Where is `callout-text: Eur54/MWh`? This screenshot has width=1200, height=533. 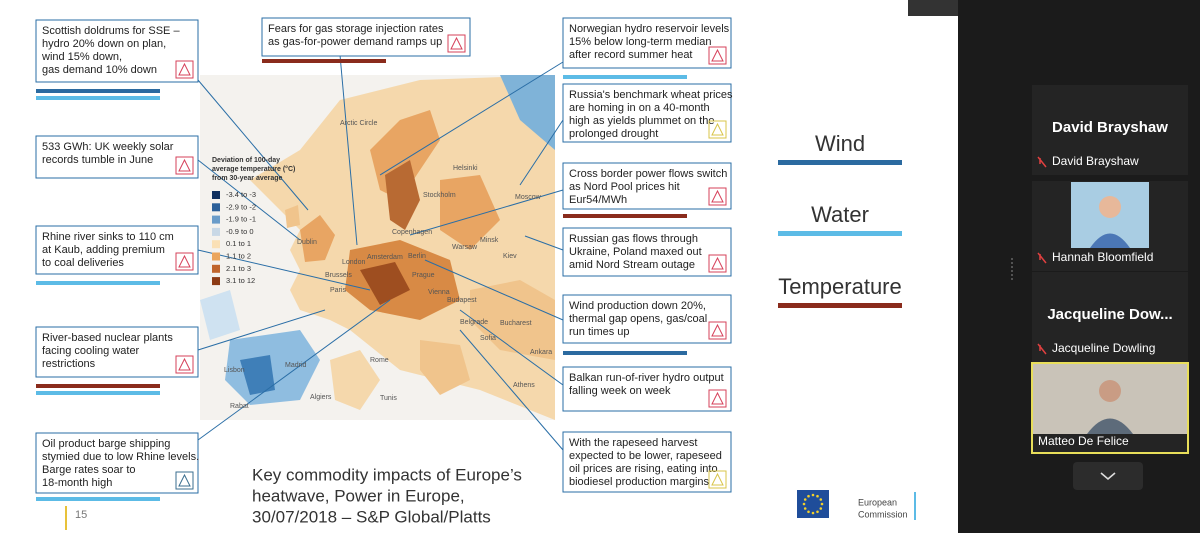 callout-text: Eur54/MWh is located at coordinates (598, 200).